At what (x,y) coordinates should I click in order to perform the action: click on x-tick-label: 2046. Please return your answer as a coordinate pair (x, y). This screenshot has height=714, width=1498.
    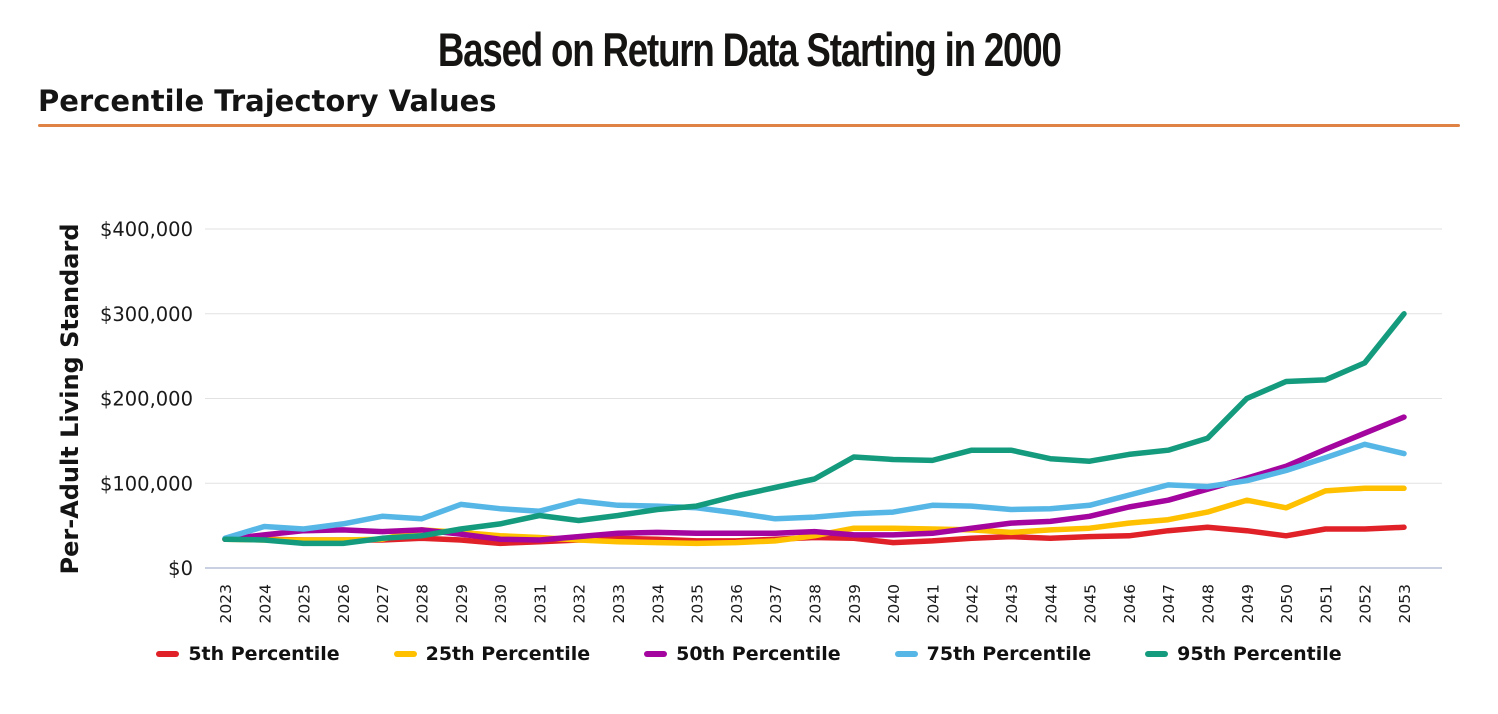
    Looking at the image, I should click on (1130, 603).